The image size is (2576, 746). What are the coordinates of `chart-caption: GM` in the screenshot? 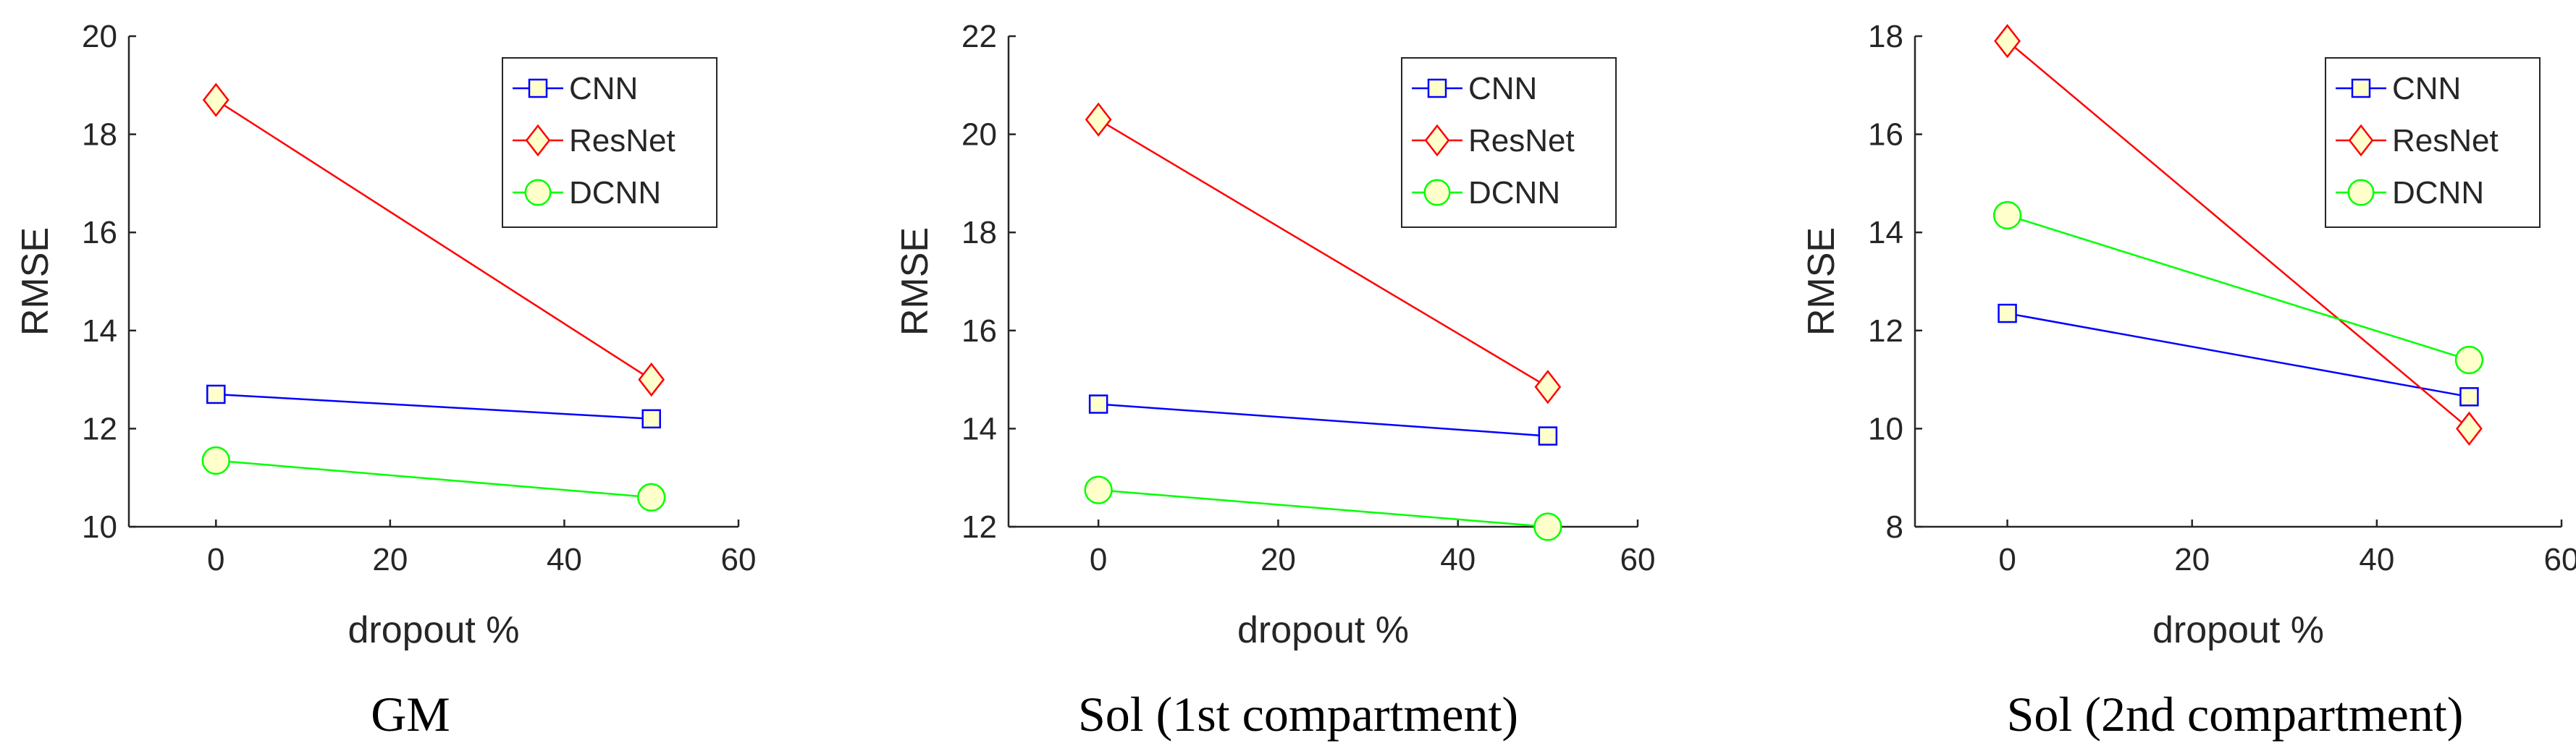 It's located at (410, 714).